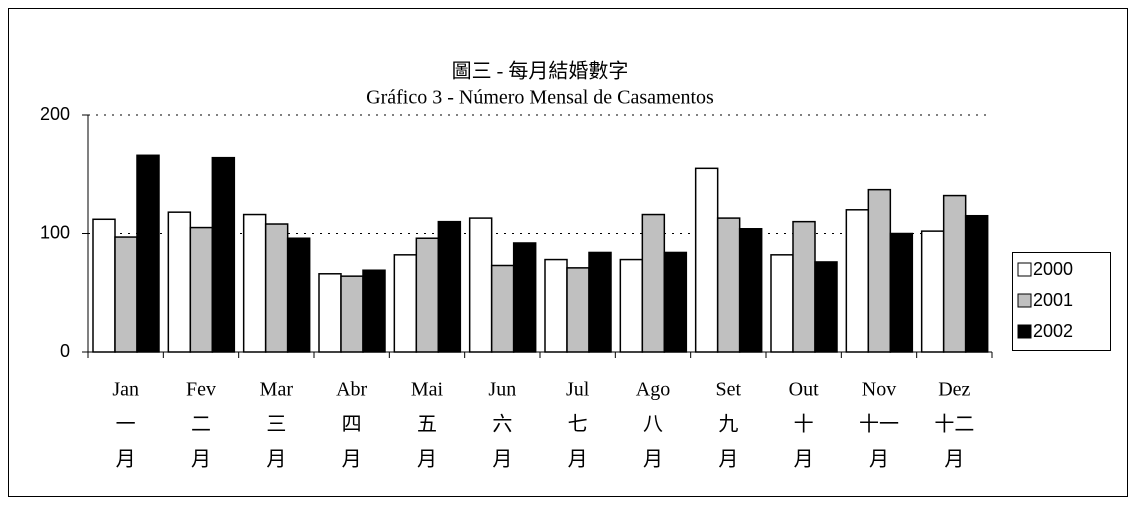 This screenshot has width=1136, height=505. What do you see at coordinates (126, 425) in the screenshot?
I see `x-tick-label: 一` at bounding box center [126, 425].